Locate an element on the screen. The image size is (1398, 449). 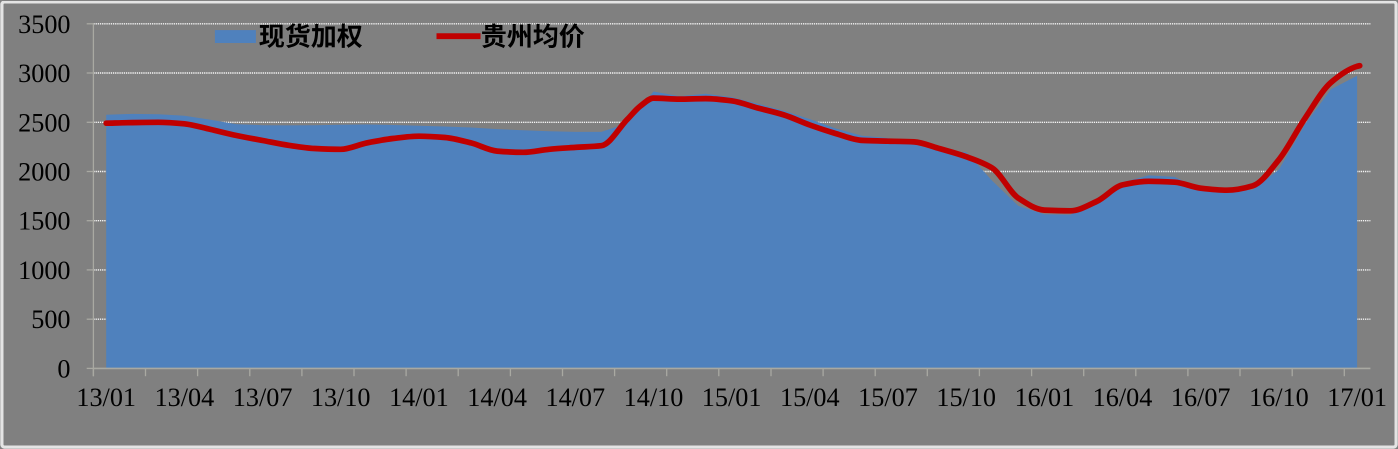
svg-text: 16/01 is located at coordinates (1045, 397).